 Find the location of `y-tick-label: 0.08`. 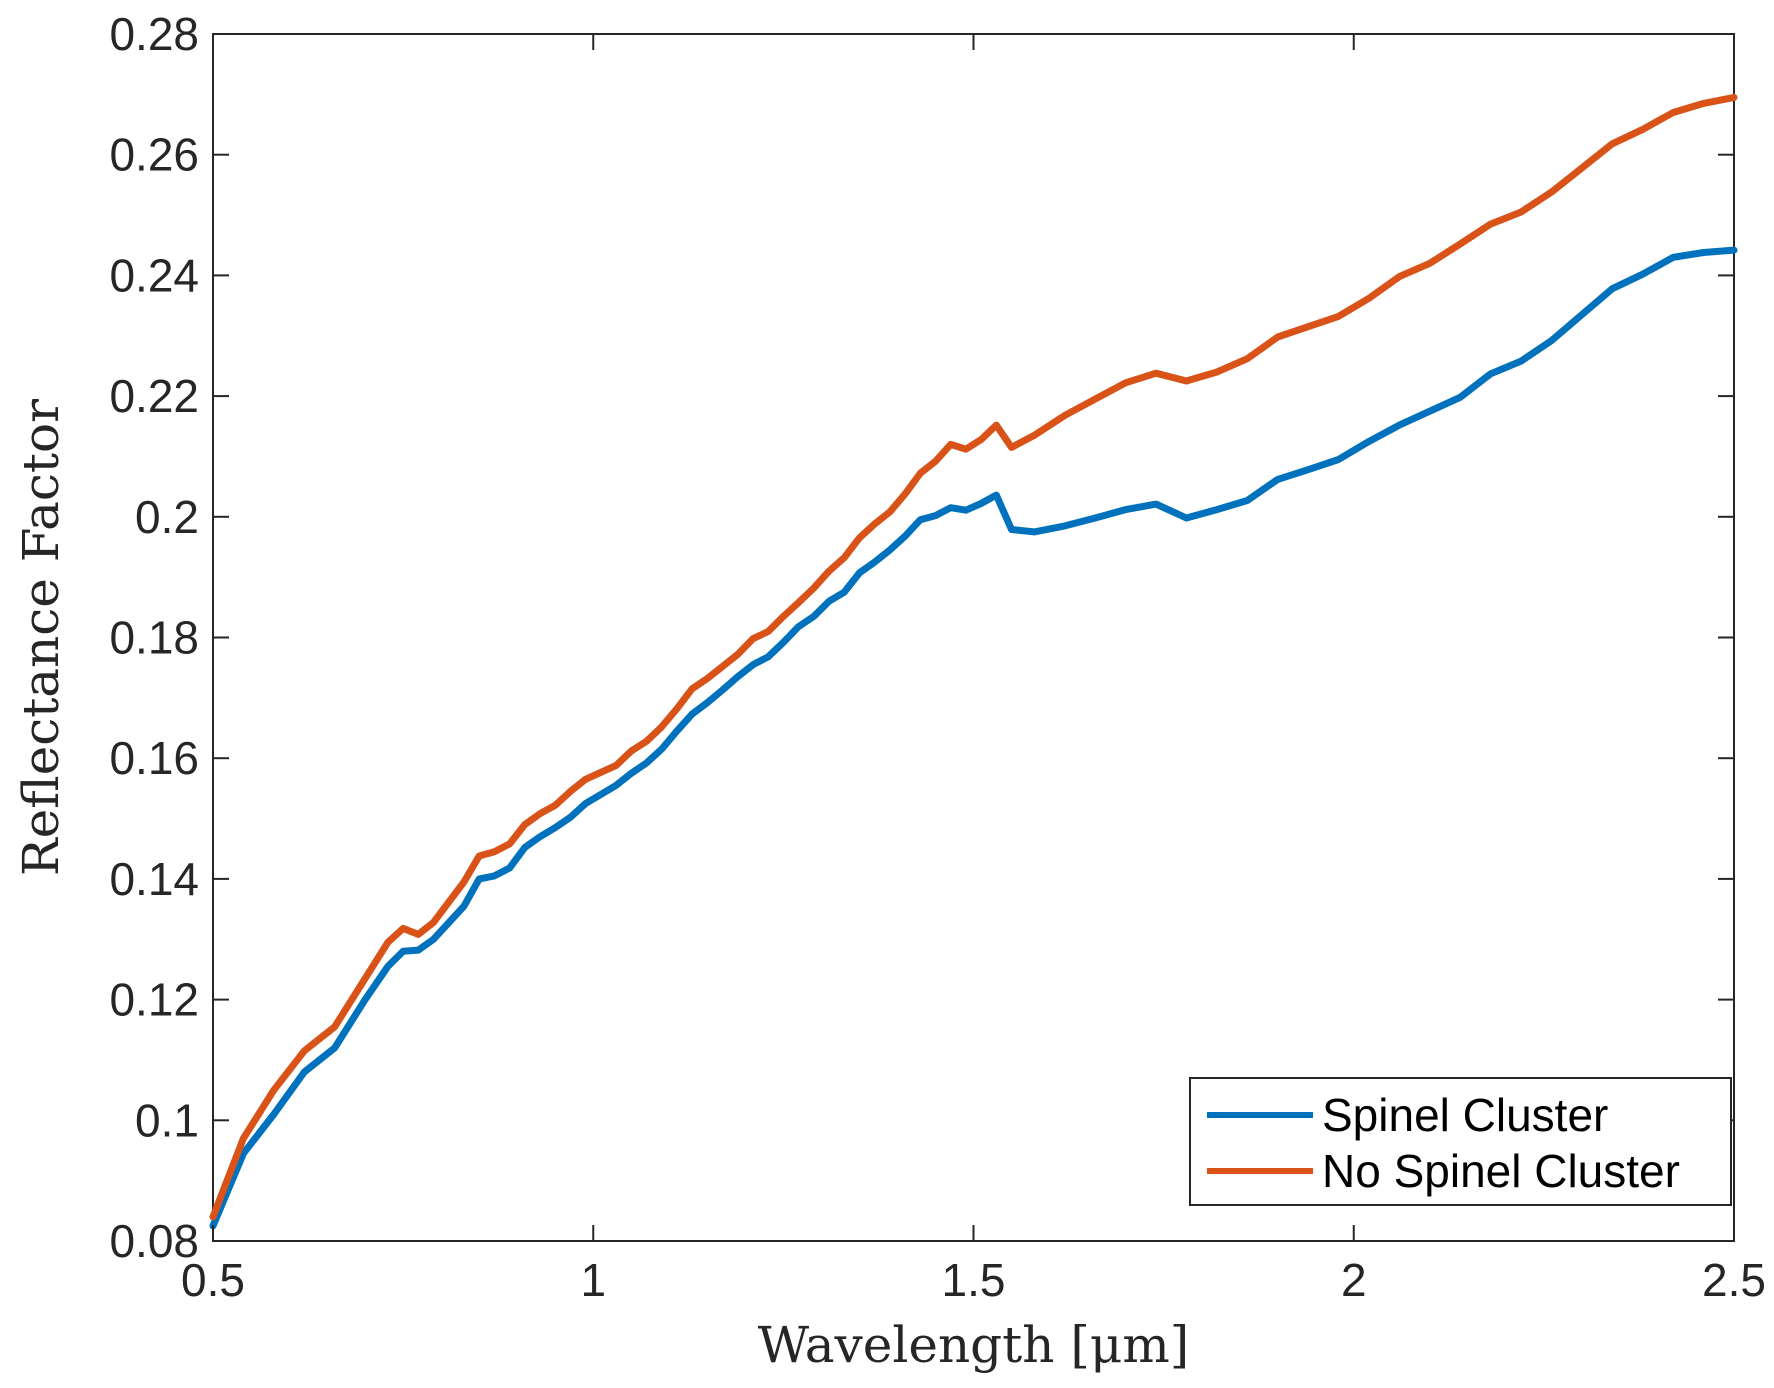

y-tick-label: 0.08 is located at coordinates (154, 1241).